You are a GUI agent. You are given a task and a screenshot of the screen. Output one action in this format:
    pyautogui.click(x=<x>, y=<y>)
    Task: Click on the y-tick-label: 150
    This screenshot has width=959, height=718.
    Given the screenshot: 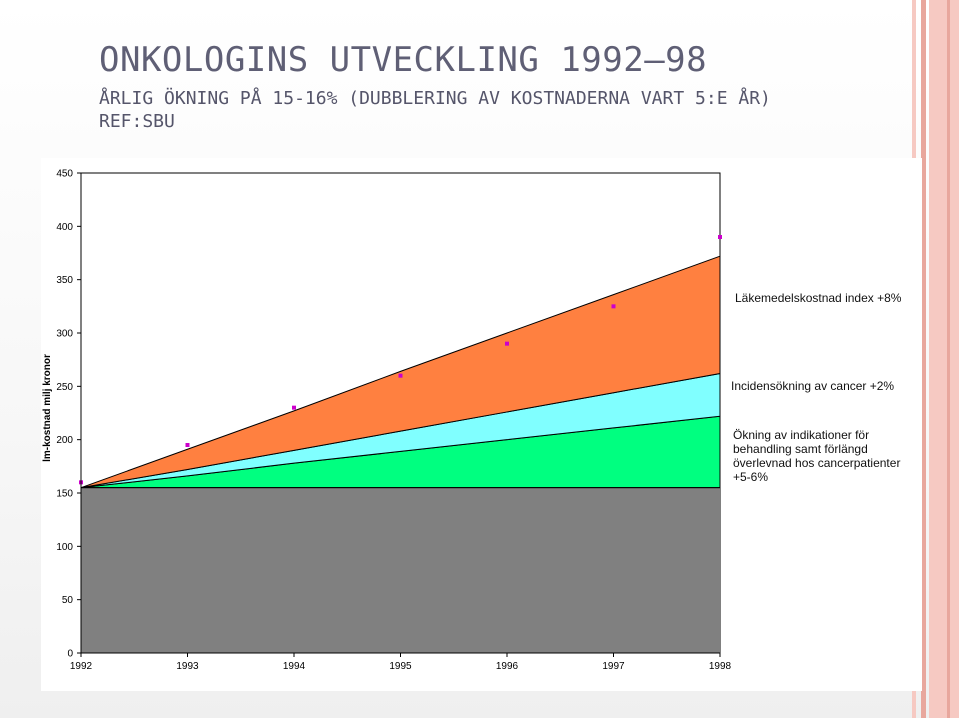 What is the action you would take?
    pyautogui.click(x=64, y=494)
    